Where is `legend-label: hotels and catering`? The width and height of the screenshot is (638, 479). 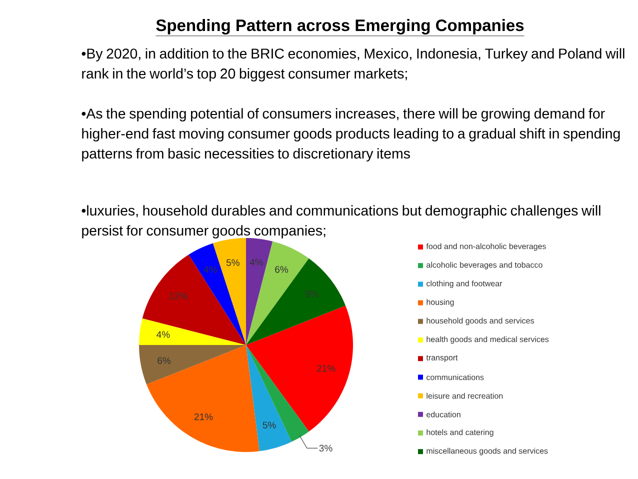
legend-label: hotels and catering is located at coordinates (460, 433).